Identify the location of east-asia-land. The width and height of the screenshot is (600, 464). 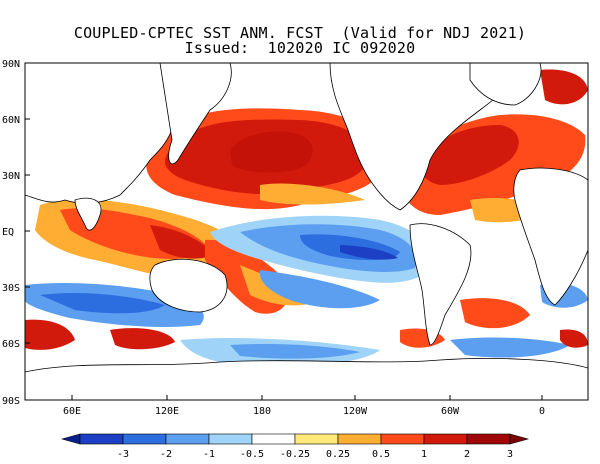
(195, 114).